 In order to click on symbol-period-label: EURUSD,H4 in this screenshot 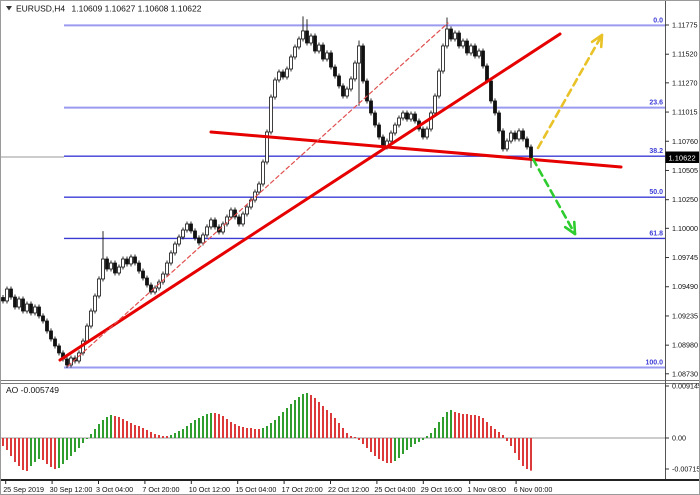, I will do `click(40, 9)`.